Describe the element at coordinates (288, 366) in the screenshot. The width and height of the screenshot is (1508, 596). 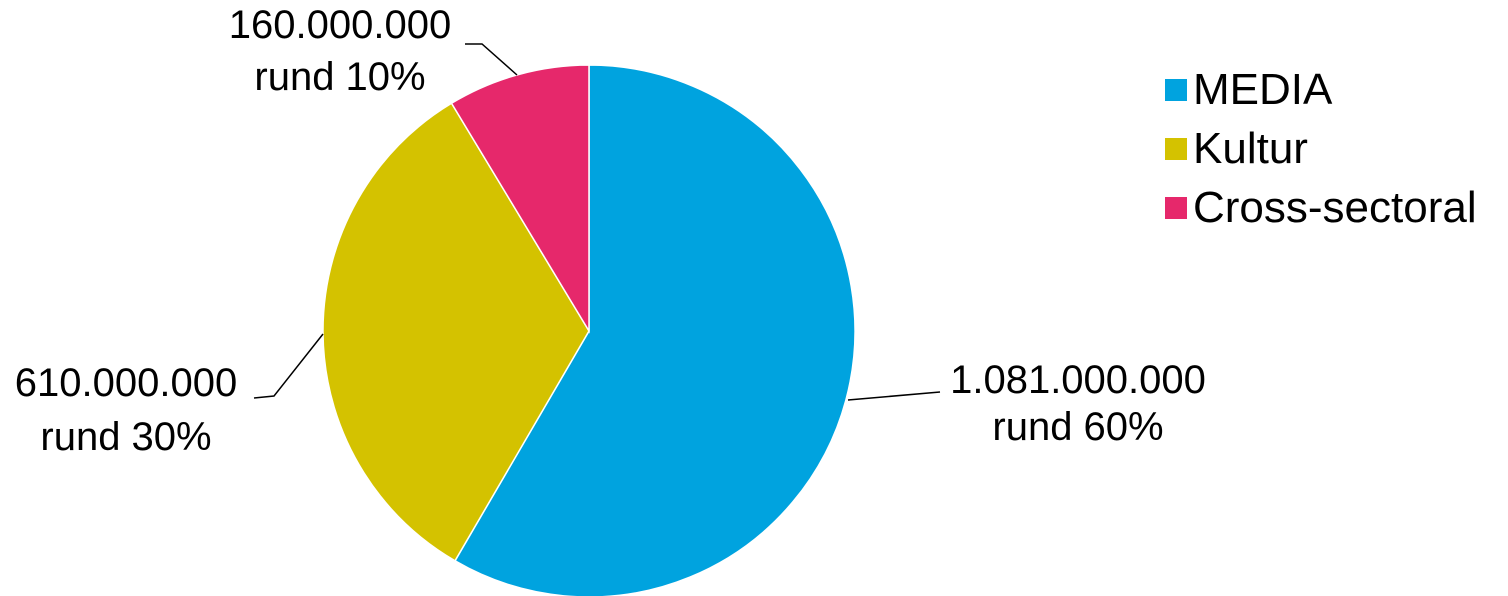
I see `leader-line-kultur` at that location.